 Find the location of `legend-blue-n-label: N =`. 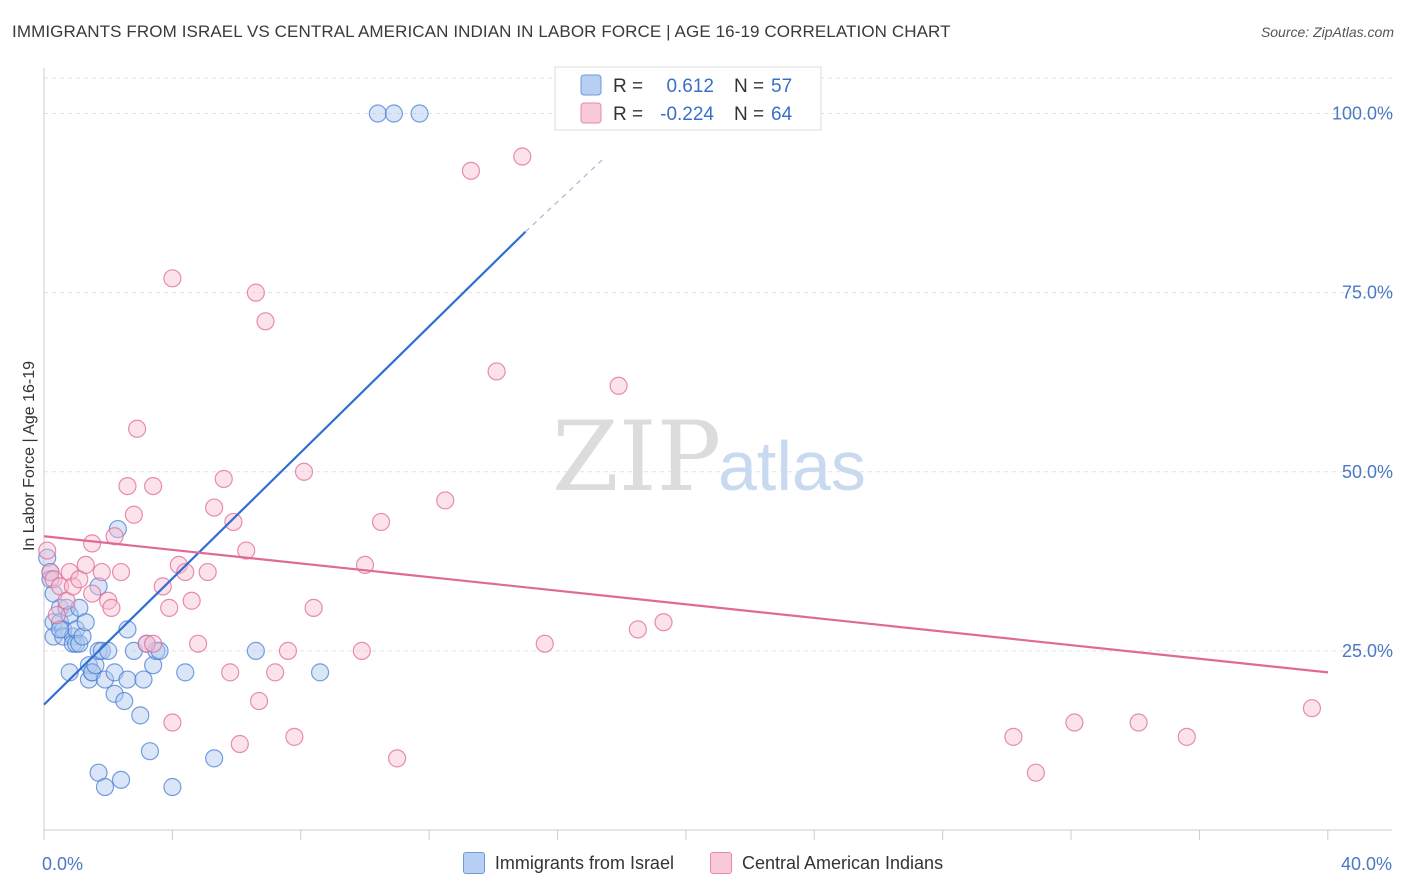

legend-blue-n-label: N = is located at coordinates (749, 86).